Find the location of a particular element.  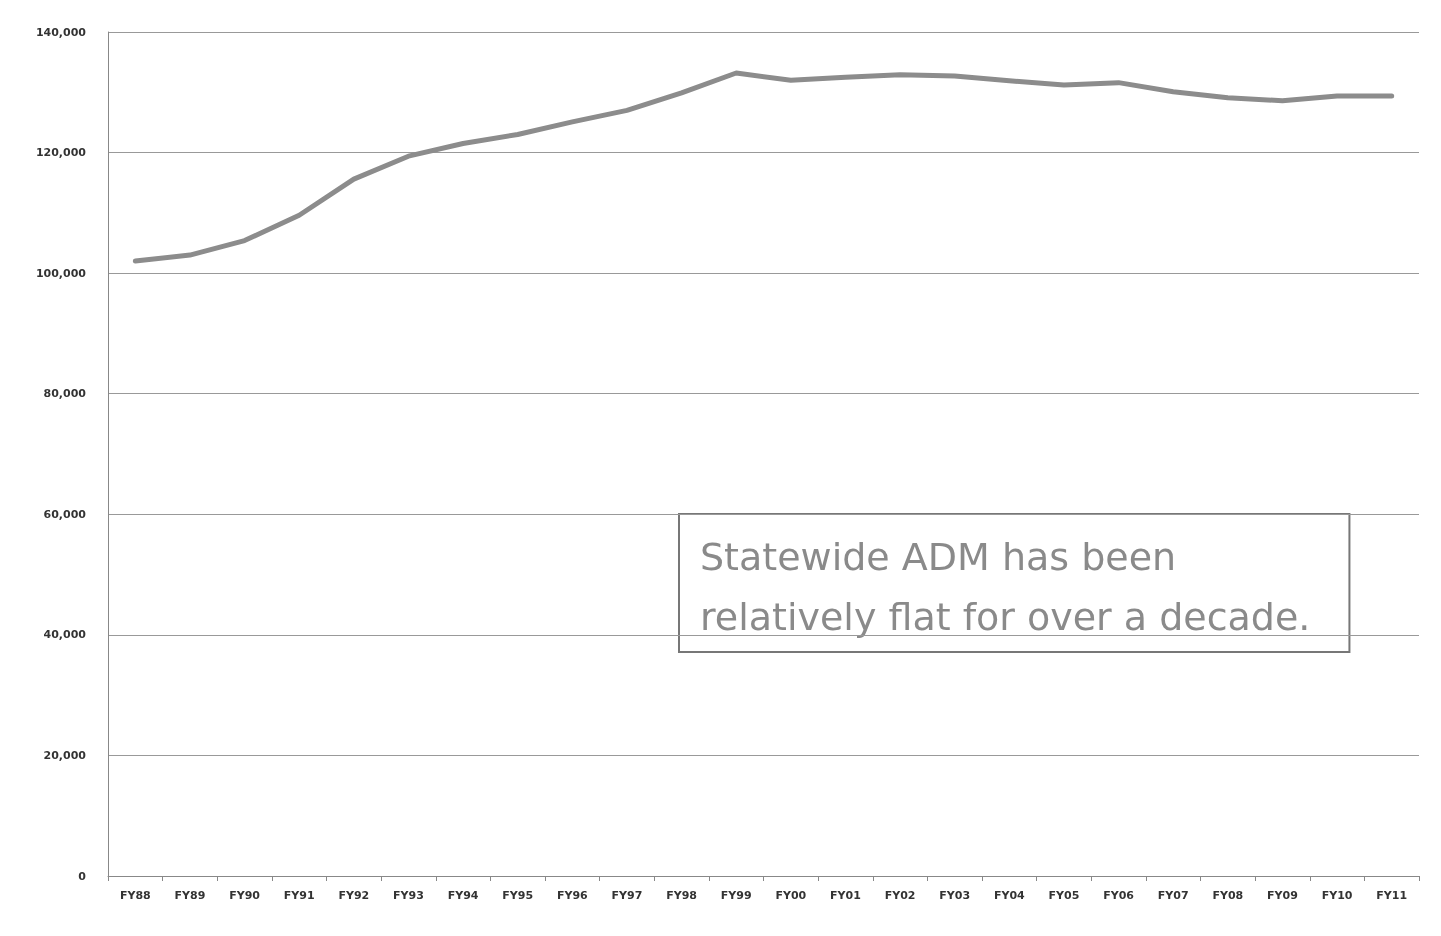

y-tick-label: 60,000 is located at coordinates (65, 514).